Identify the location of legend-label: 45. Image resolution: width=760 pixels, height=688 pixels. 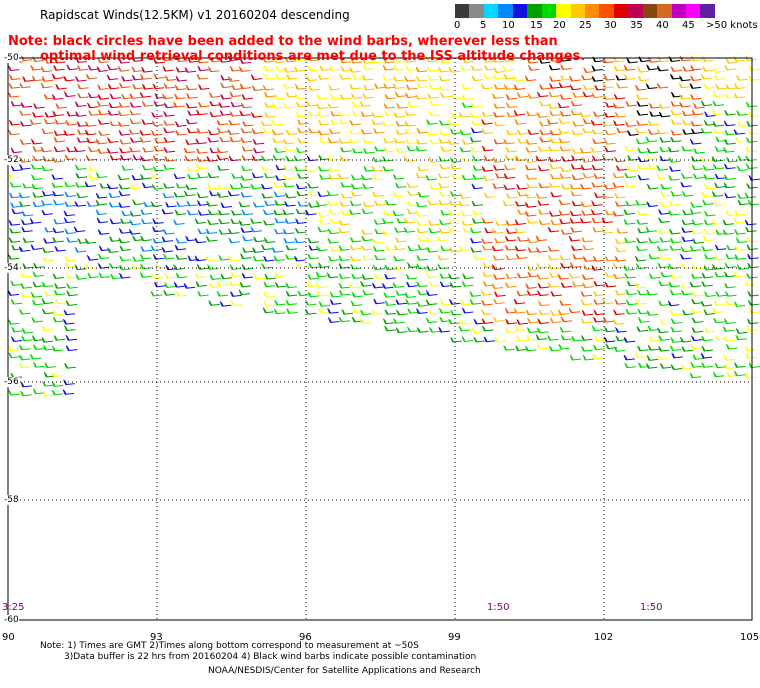
(688, 25).